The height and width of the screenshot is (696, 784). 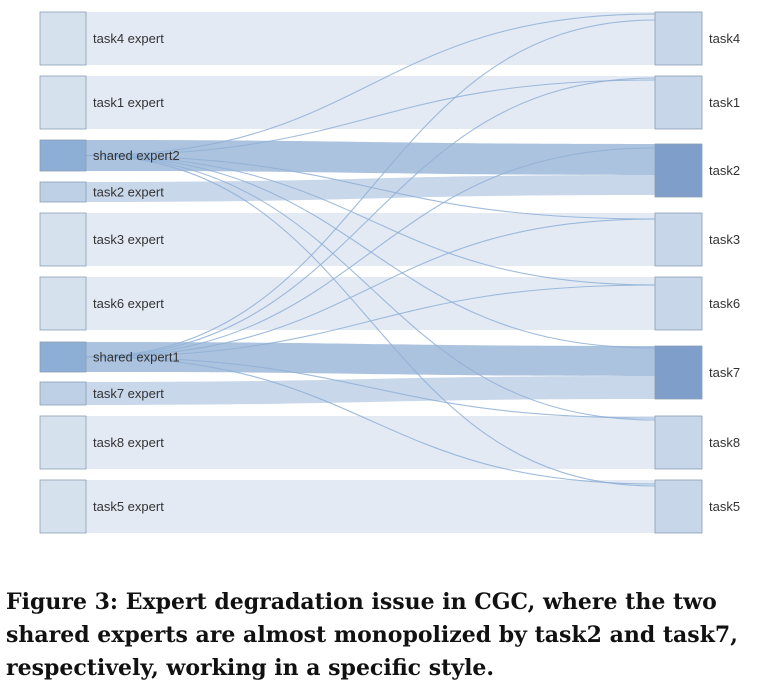 I want to click on source-label-task5-expert: task5 expert, so click(x=128, y=506).